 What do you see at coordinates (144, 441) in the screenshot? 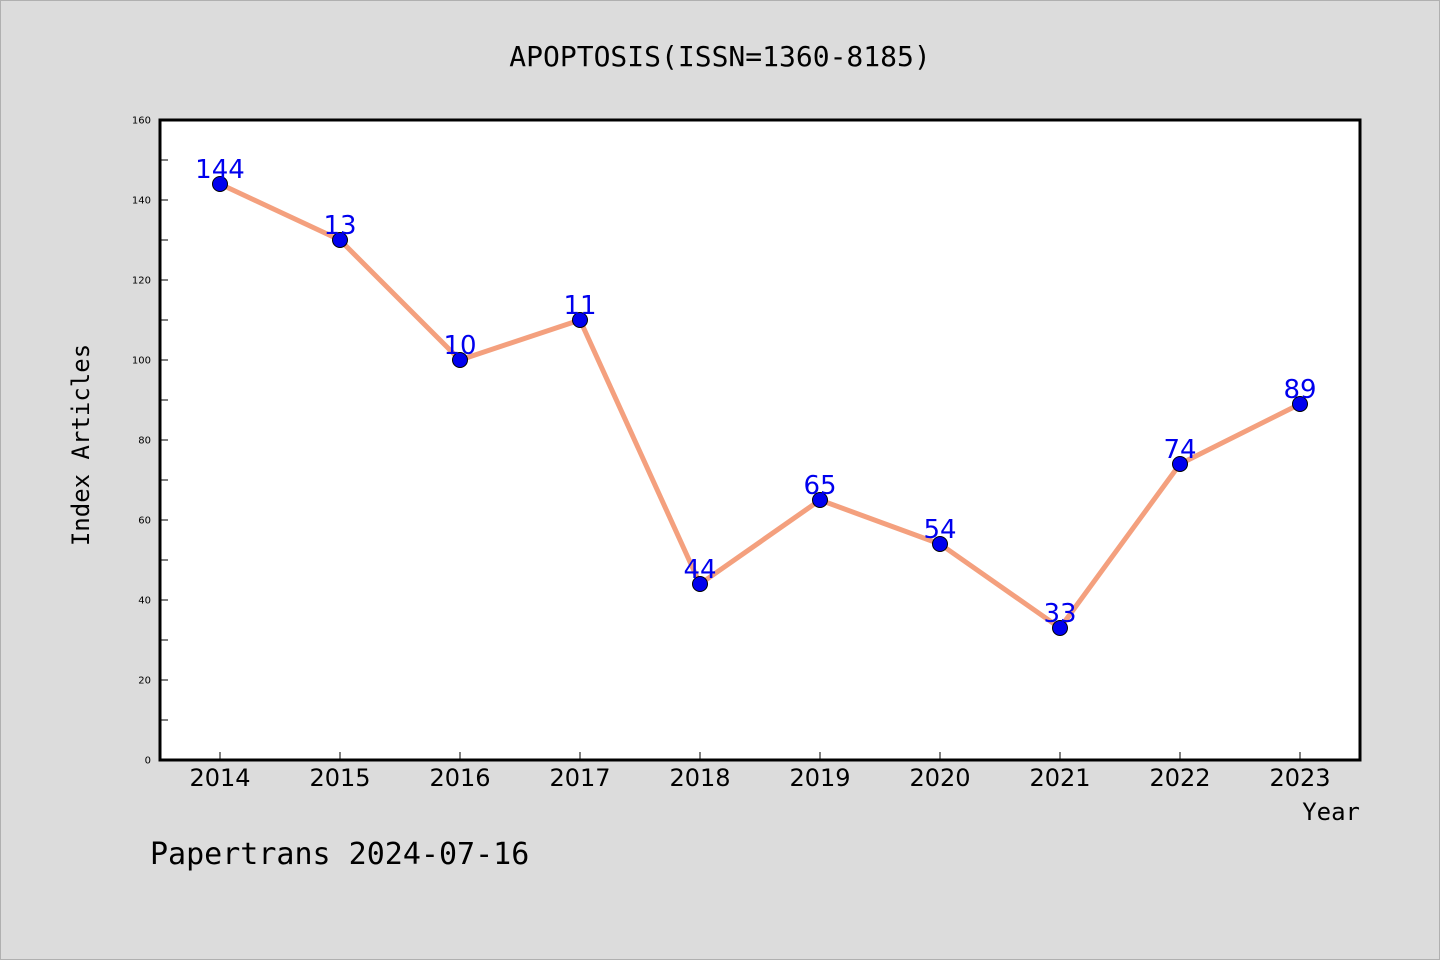
I see `y-tick-label: 80` at bounding box center [144, 441].